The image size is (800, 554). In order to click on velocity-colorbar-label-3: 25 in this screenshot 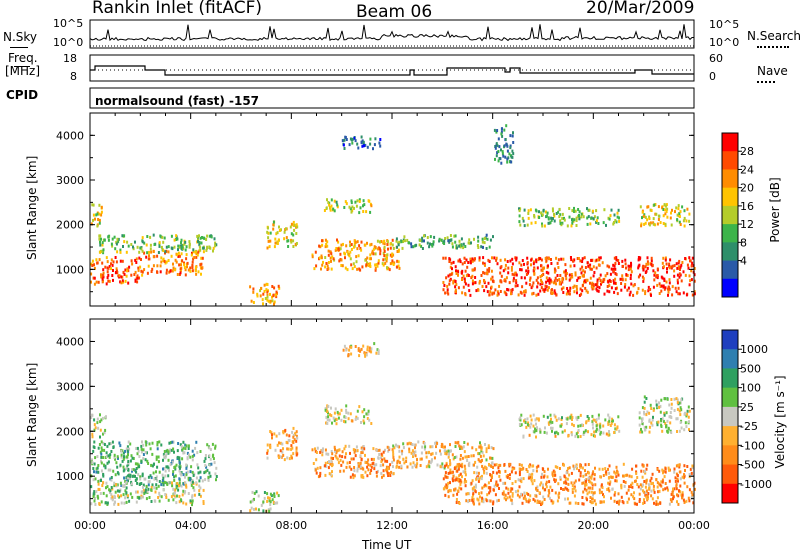, I will do `click(747, 407)`.